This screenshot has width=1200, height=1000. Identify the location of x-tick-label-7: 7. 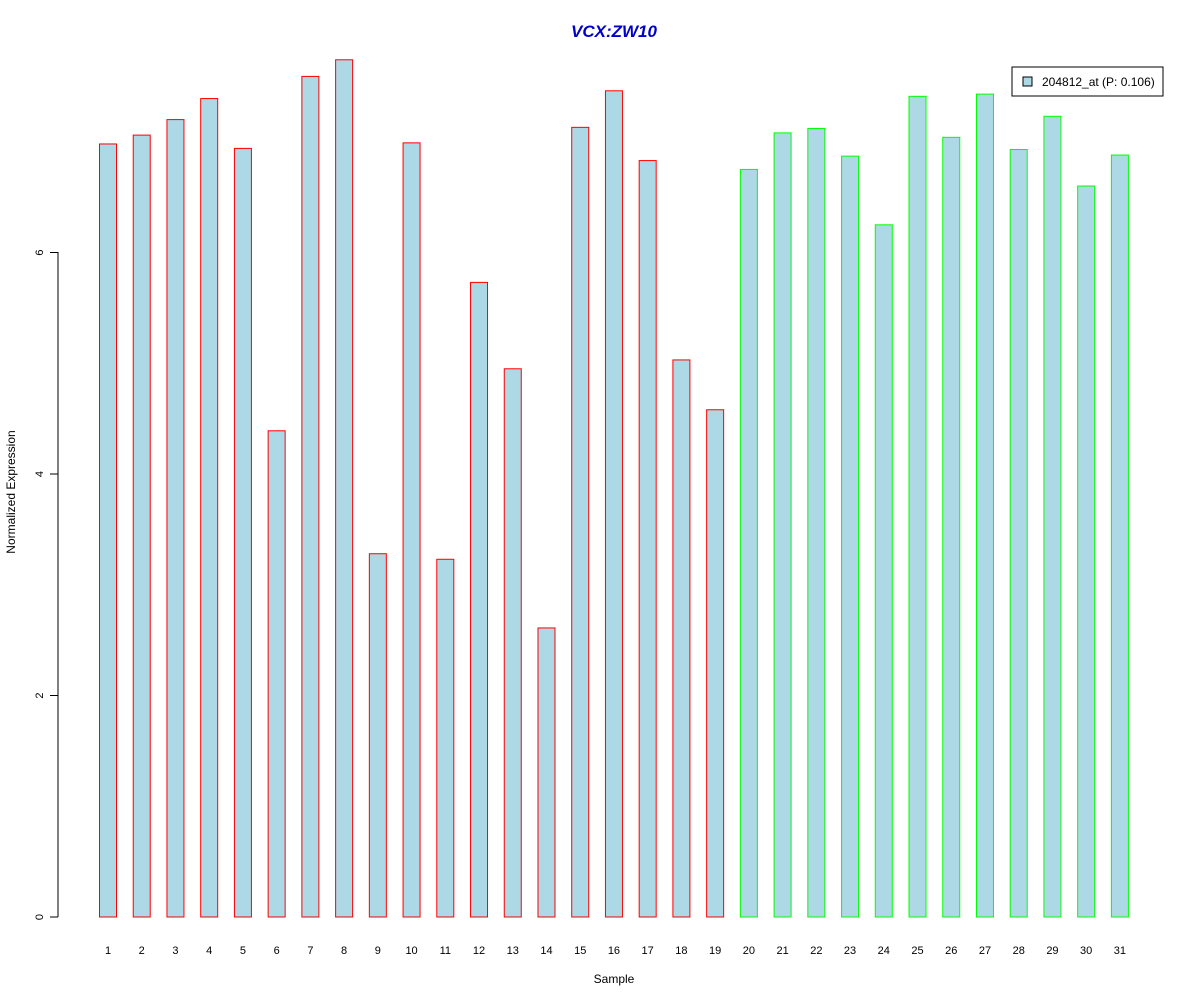
(310, 951).